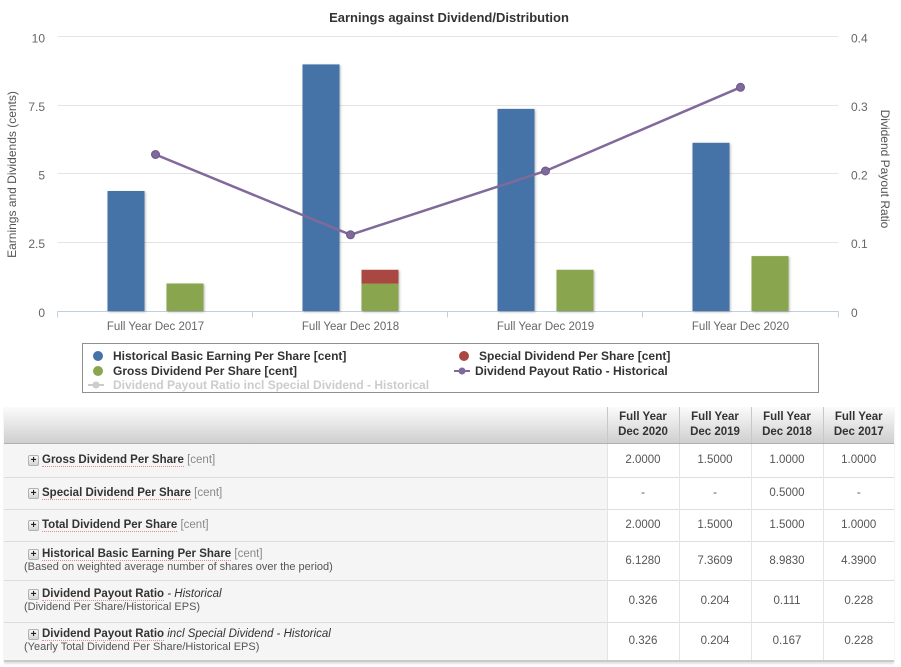 The height and width of the screenshot is (667, 901). Describe the element at coordinates (740, 327) in the screenshot. I see `svg-text: Full Year Dec 2020` at that location.